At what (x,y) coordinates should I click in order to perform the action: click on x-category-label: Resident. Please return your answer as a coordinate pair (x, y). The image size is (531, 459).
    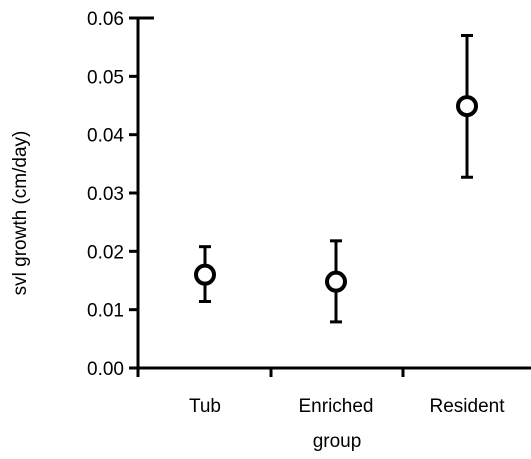
    Looking at the image, I should click on (468, 406).